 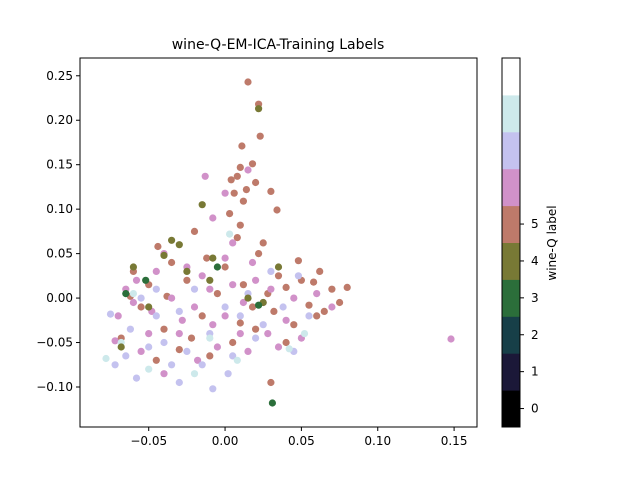 I want to click on colorbar-tick-label: 5, so click(x=535, y=224).